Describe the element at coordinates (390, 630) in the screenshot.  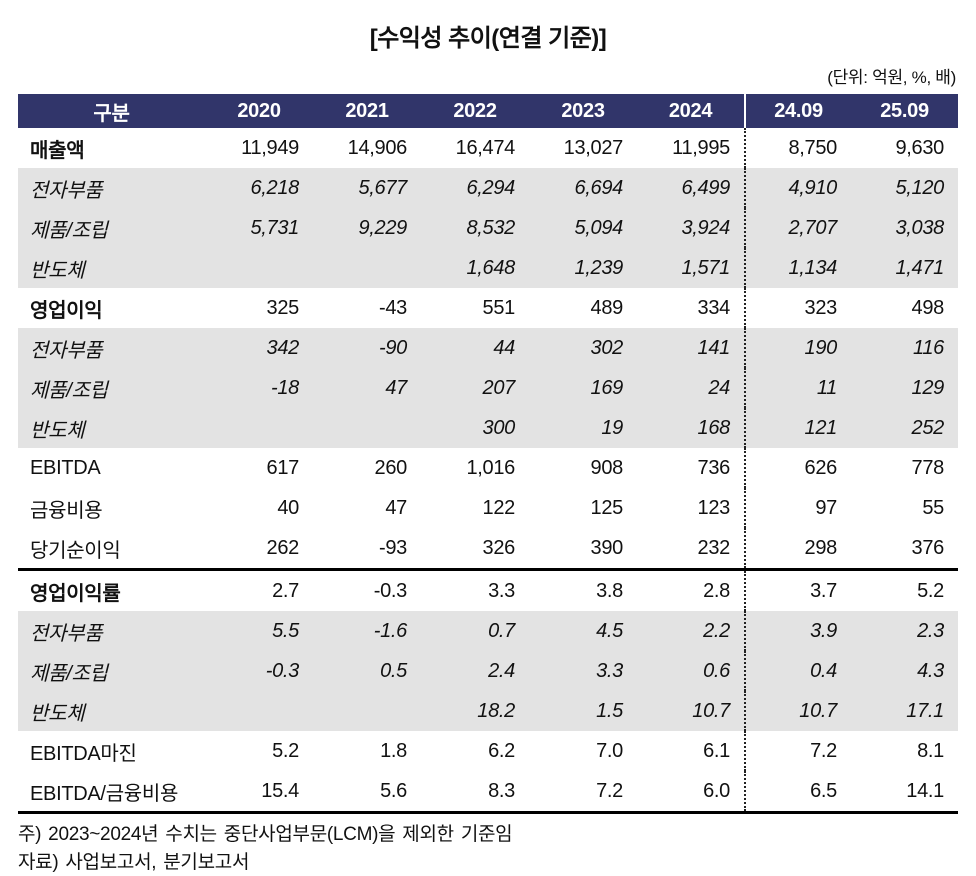
I see `value-cell: -1.6` at that location.